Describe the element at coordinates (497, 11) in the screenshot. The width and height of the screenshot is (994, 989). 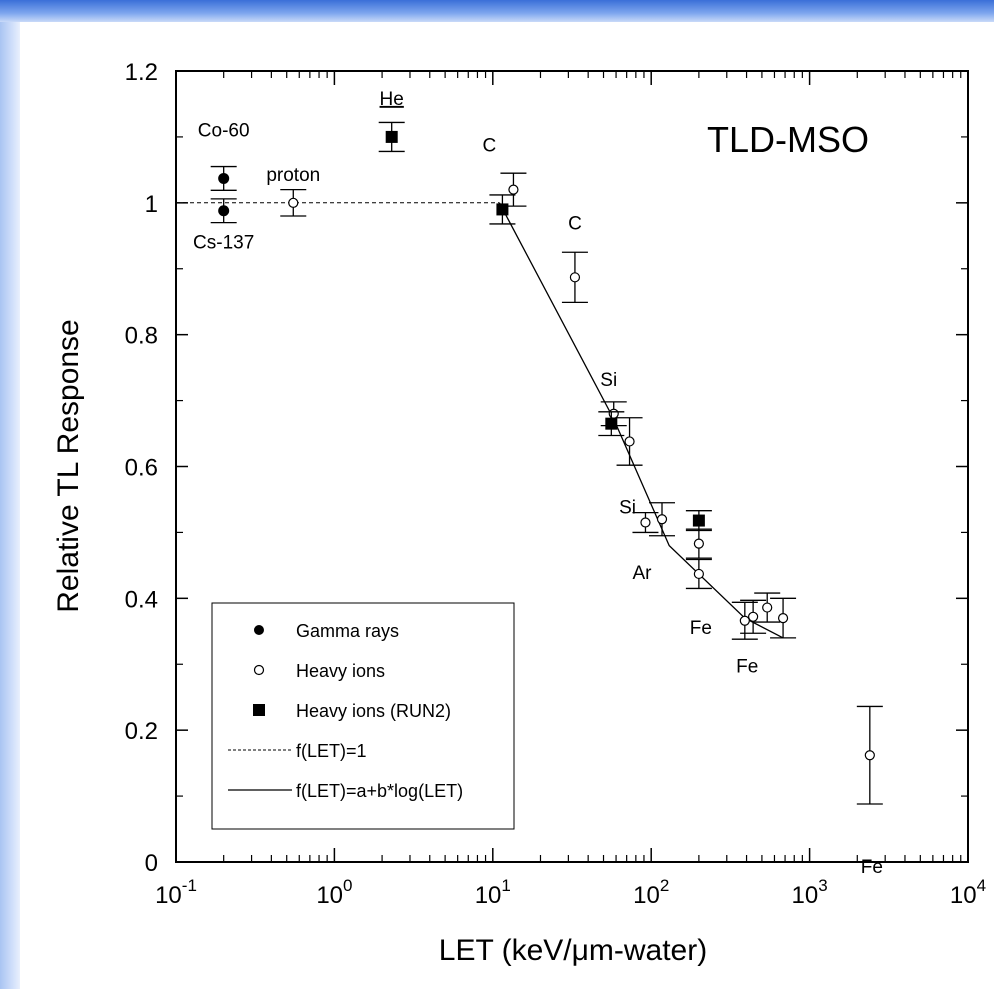
I see `slide-top-bar` at that location.